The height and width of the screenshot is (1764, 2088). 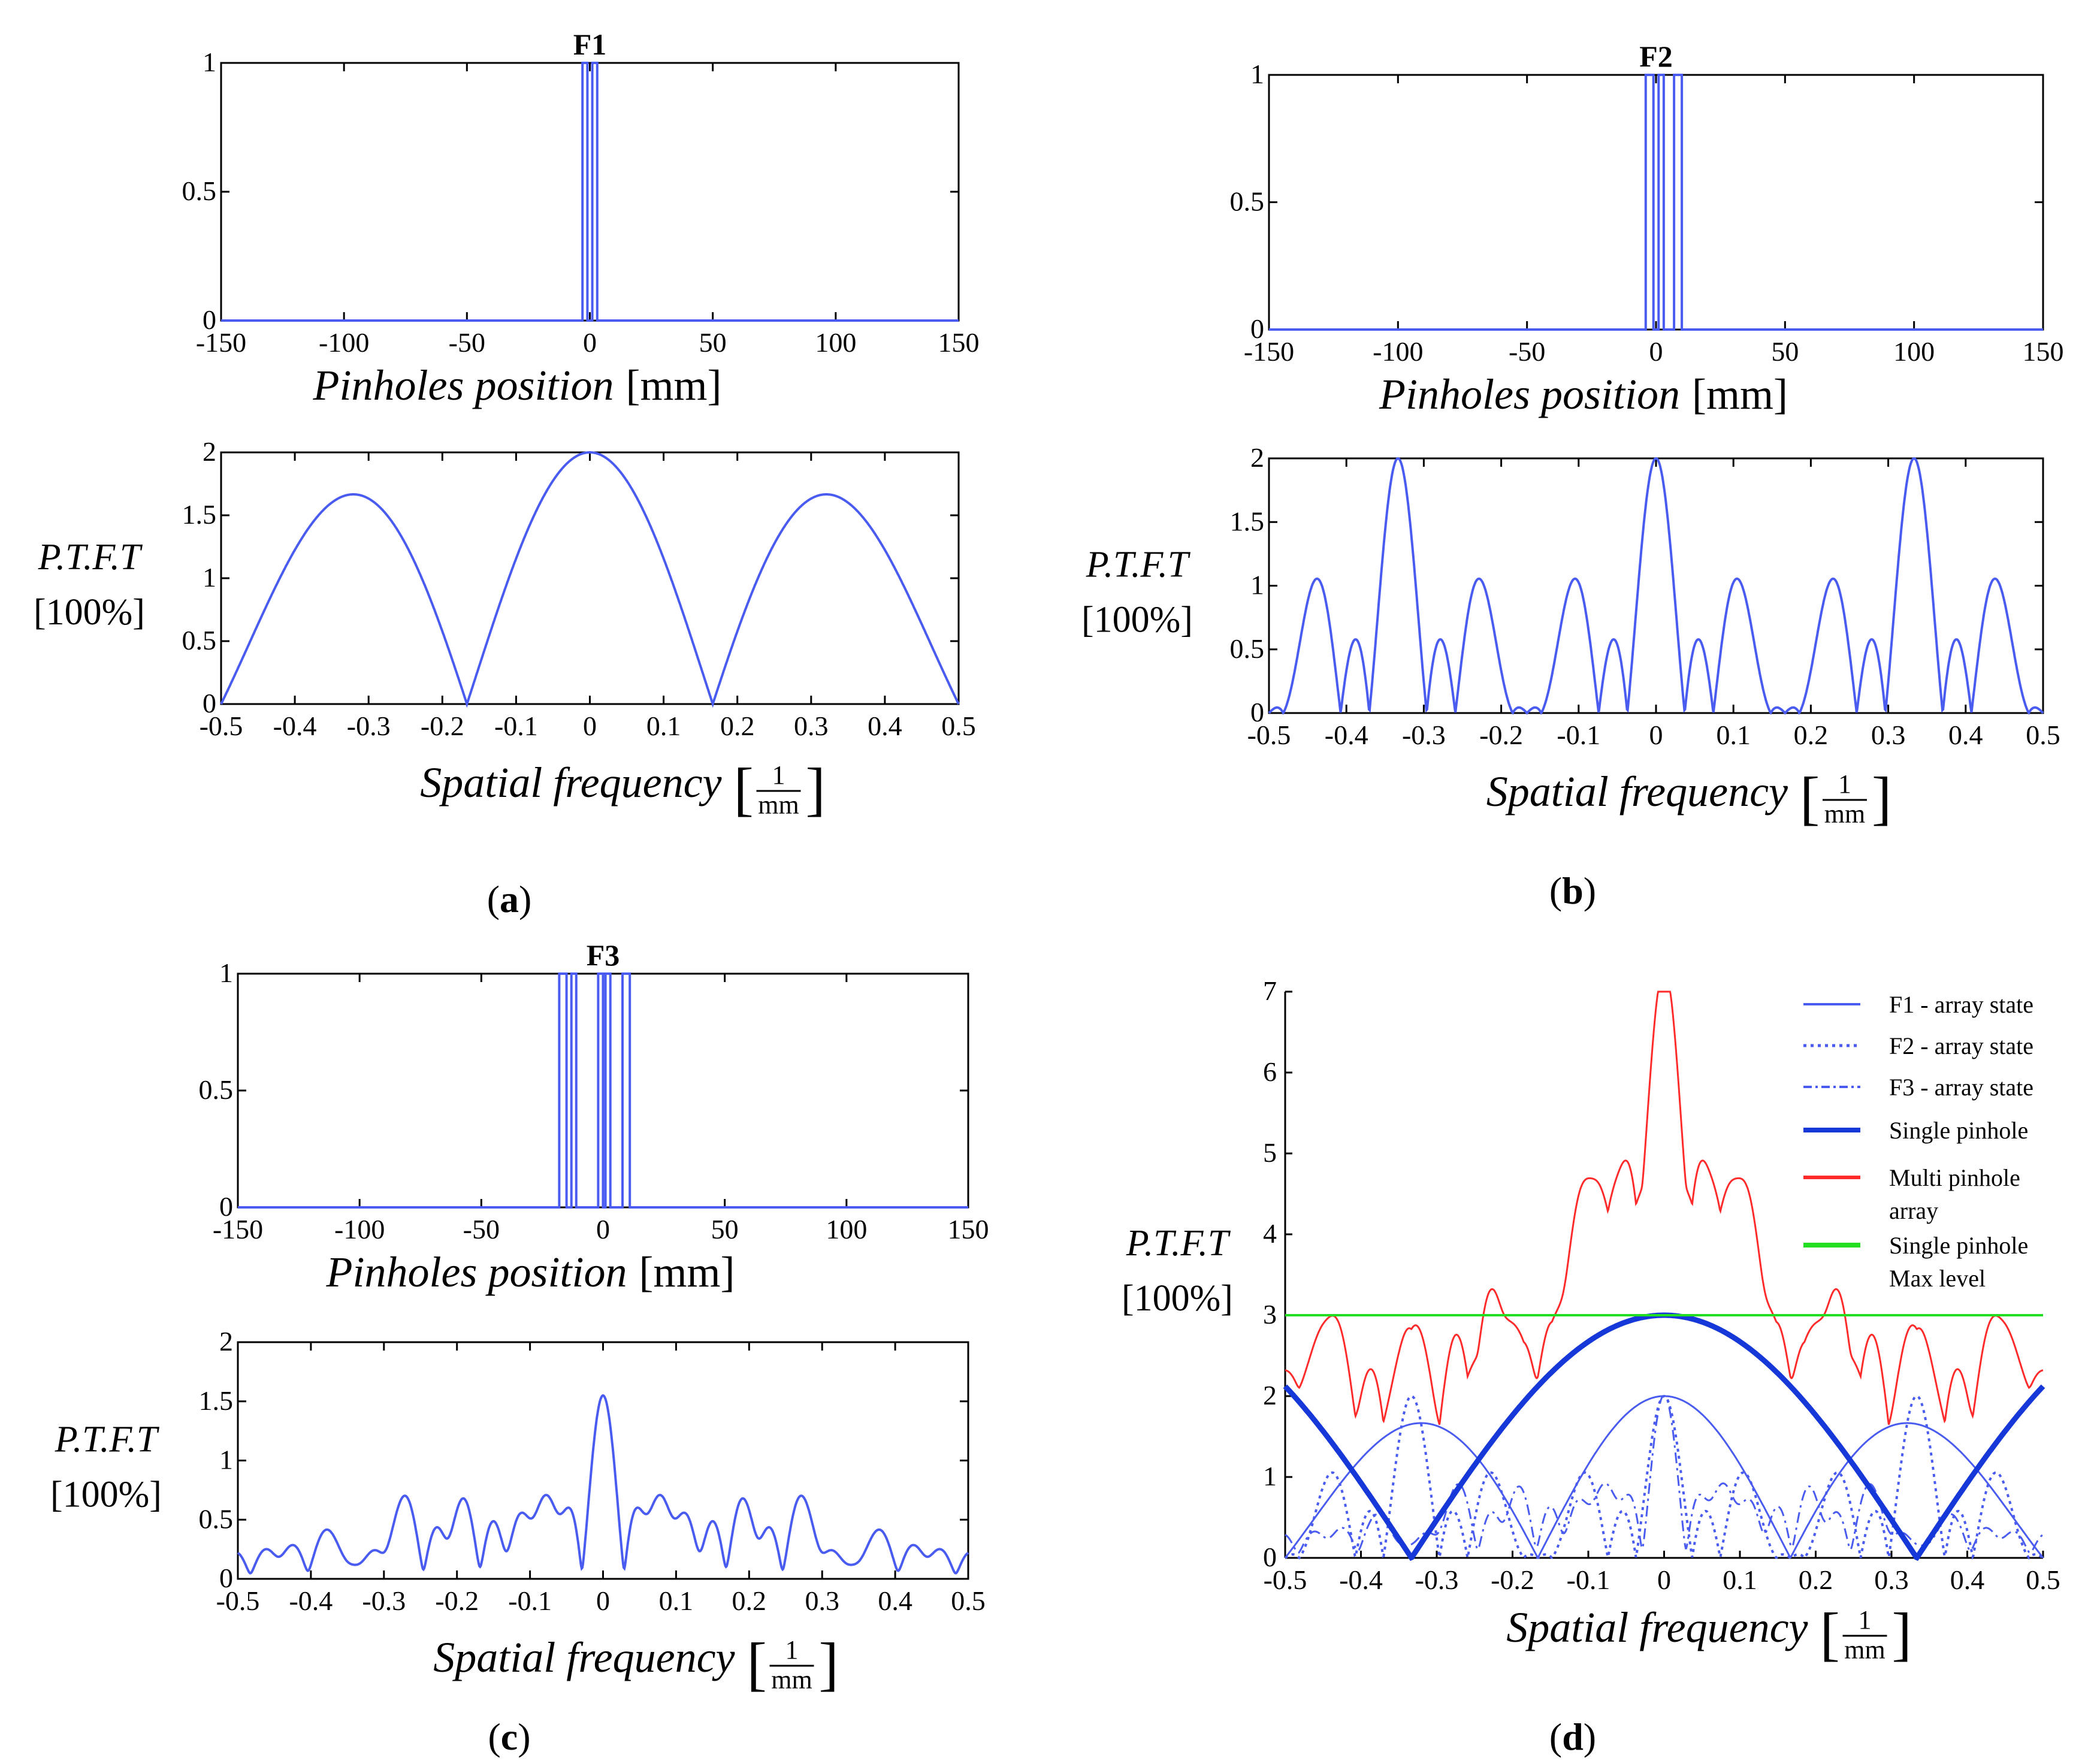 I want to click on plot-title: F3, so click(x=603, y=955).